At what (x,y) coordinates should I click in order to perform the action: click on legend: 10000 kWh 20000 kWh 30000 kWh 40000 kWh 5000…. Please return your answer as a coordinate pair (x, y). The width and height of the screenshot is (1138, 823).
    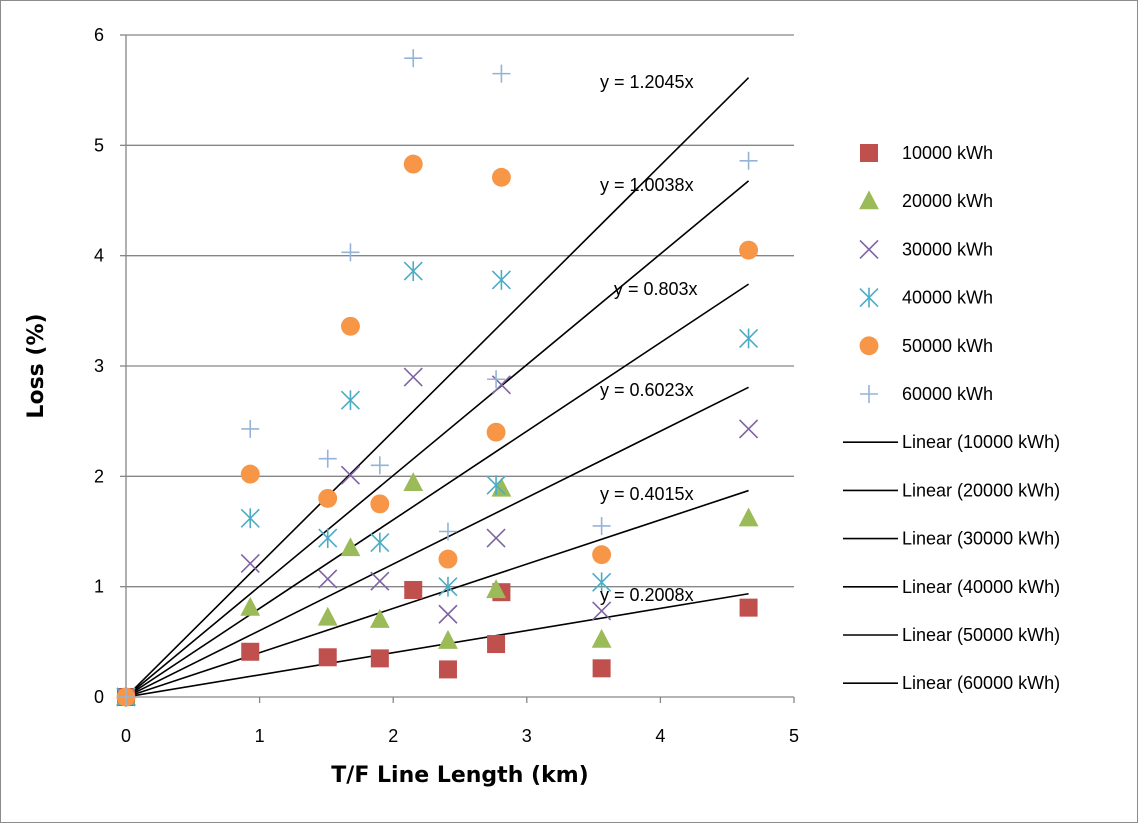
    Looking at the image, I should click on (951, 418).